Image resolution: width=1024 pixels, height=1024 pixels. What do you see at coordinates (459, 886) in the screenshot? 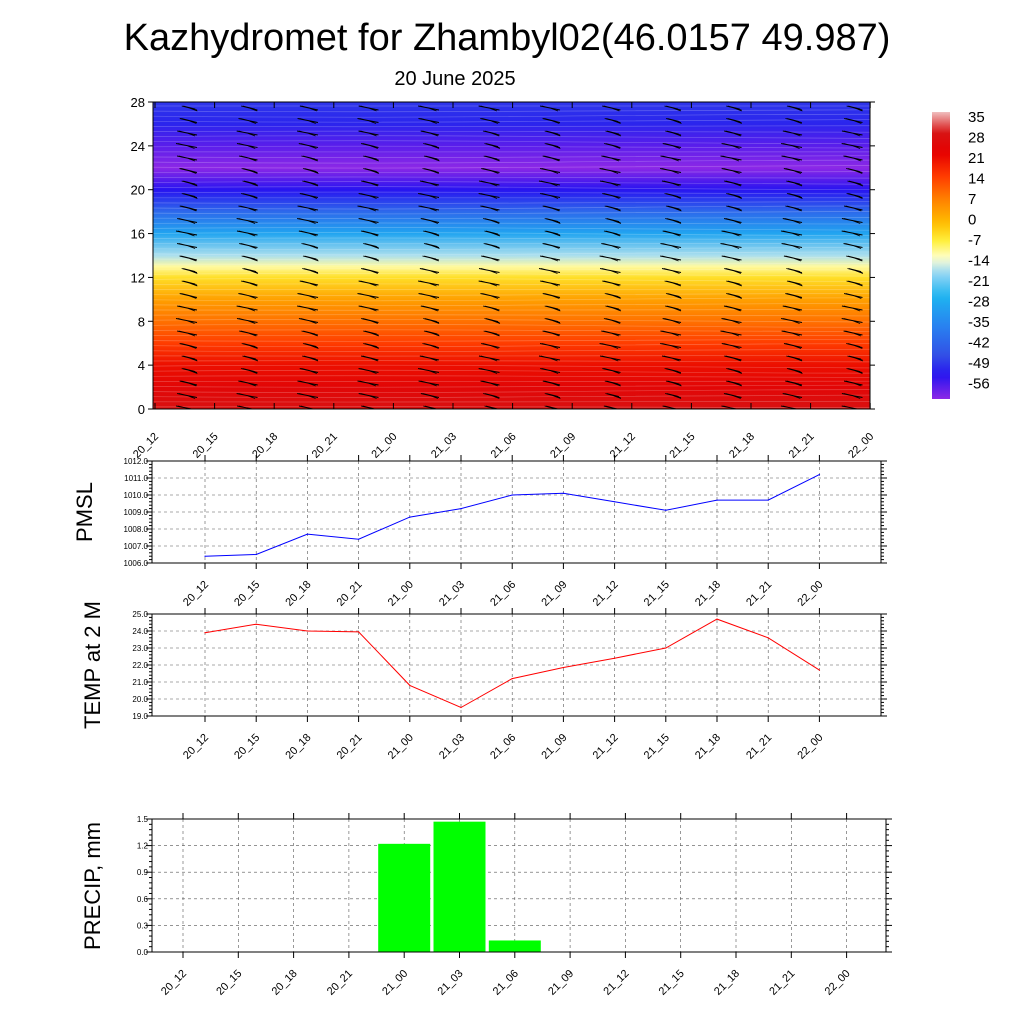
I see `precip-bar` at bounding box center [459, 886].